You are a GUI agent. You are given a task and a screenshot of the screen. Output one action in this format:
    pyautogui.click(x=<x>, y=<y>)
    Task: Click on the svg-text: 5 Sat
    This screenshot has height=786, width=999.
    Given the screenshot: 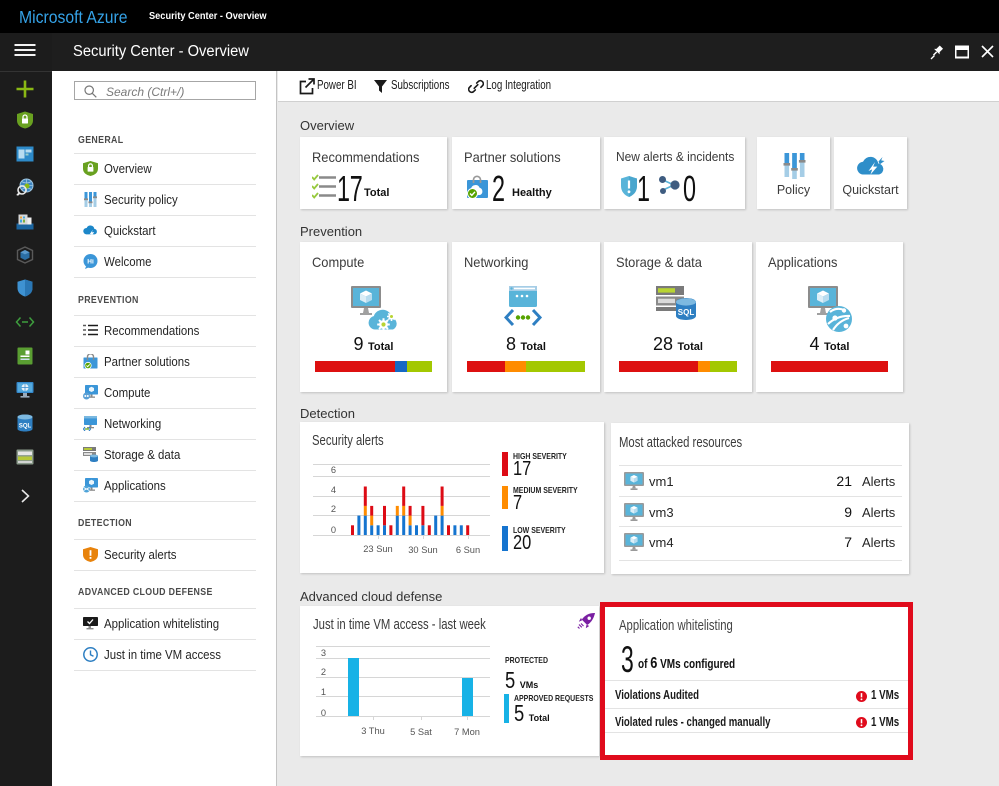 What is the action you would take?
    pyautogui.click(x=421, y=732)
    